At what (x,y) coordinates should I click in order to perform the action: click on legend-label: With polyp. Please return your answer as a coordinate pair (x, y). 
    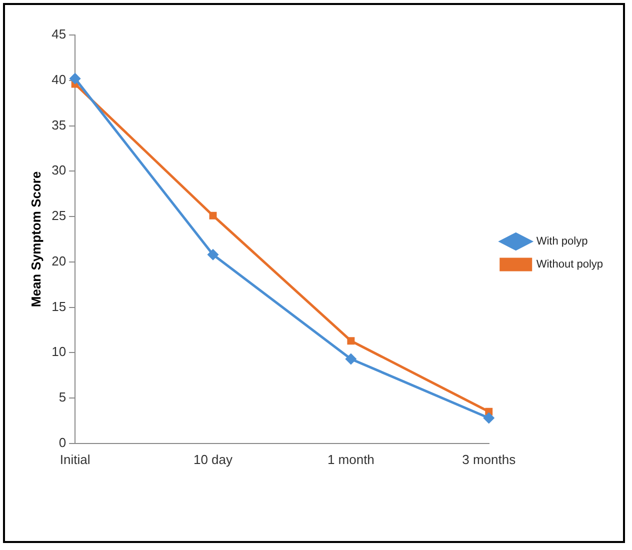
    Looking at the image, I should click on (562, 242).